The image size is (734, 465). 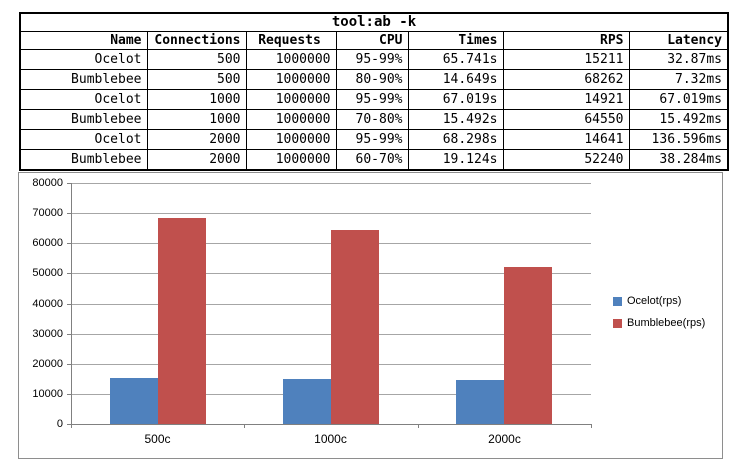 What do you see at coordinates (678, 40) in the screenshot?
I see `table-header-cell: Latency` at bounding box center [678, 40].